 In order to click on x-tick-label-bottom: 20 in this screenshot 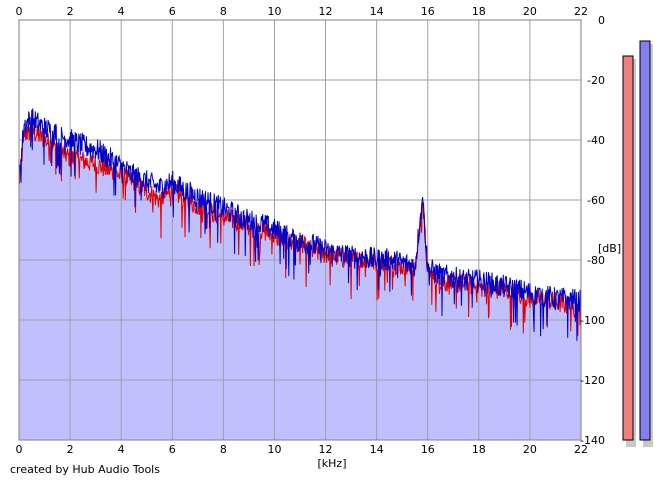, I will do `click(530, 449)`.